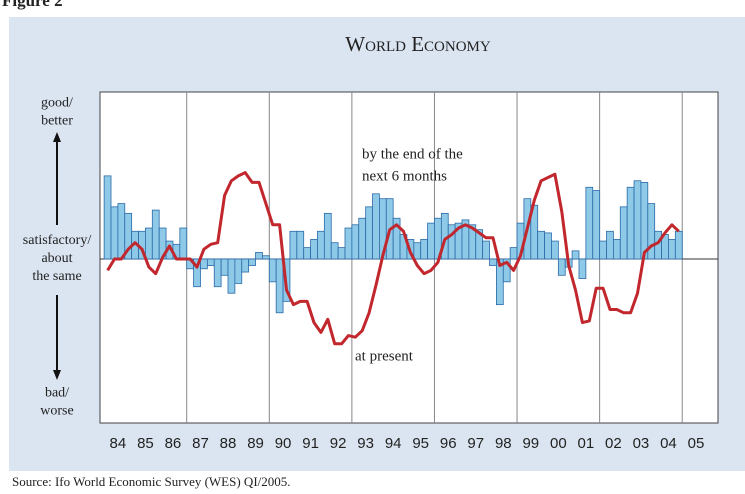 Image resolution: width=745 pixels, height=494 pixels. I want to click on y-arrows, so click(57, 256).